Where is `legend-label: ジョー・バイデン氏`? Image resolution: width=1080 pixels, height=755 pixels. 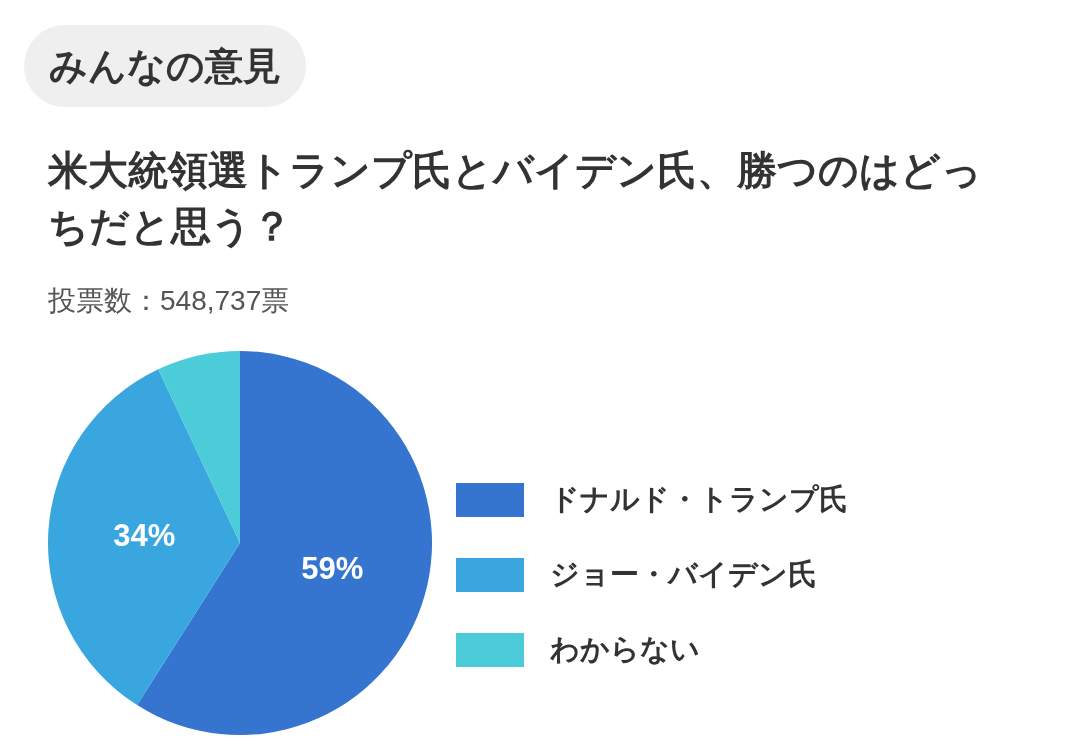 legend-label: ジョー・バイデン氏 is located at coordinates (683, 574).